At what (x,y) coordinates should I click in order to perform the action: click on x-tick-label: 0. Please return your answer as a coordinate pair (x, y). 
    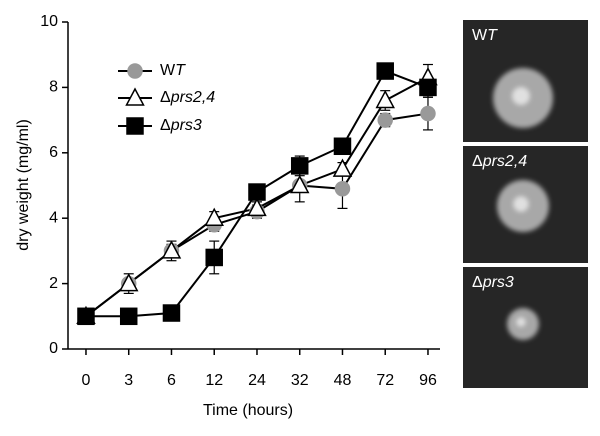
    Looking at the image, I should click on (86, 380).